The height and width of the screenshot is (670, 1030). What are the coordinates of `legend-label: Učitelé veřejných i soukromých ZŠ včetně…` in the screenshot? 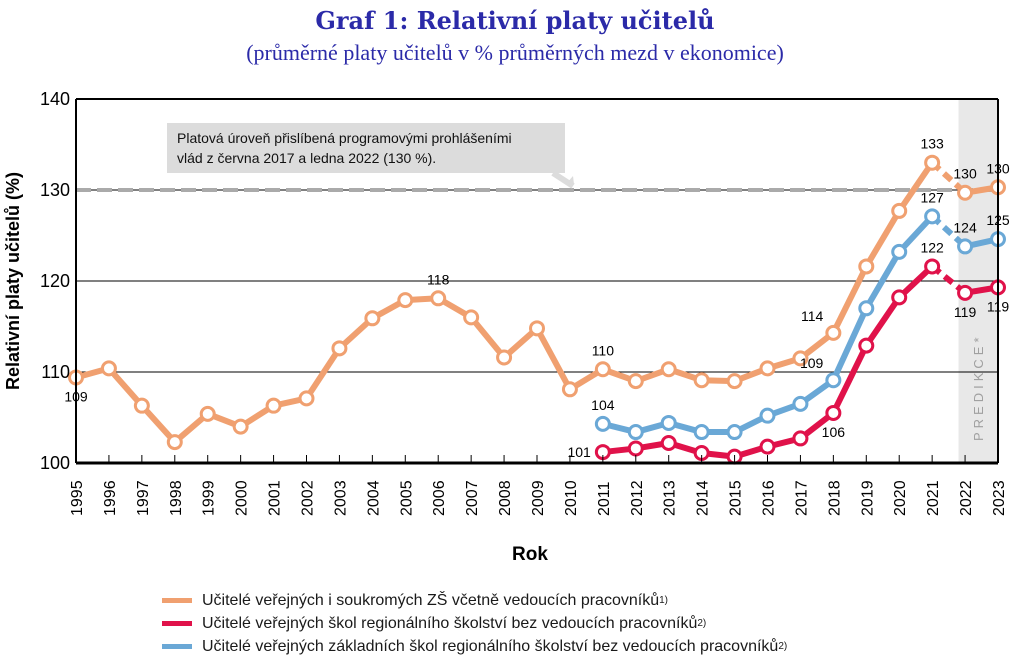 It's located at (431, 600).